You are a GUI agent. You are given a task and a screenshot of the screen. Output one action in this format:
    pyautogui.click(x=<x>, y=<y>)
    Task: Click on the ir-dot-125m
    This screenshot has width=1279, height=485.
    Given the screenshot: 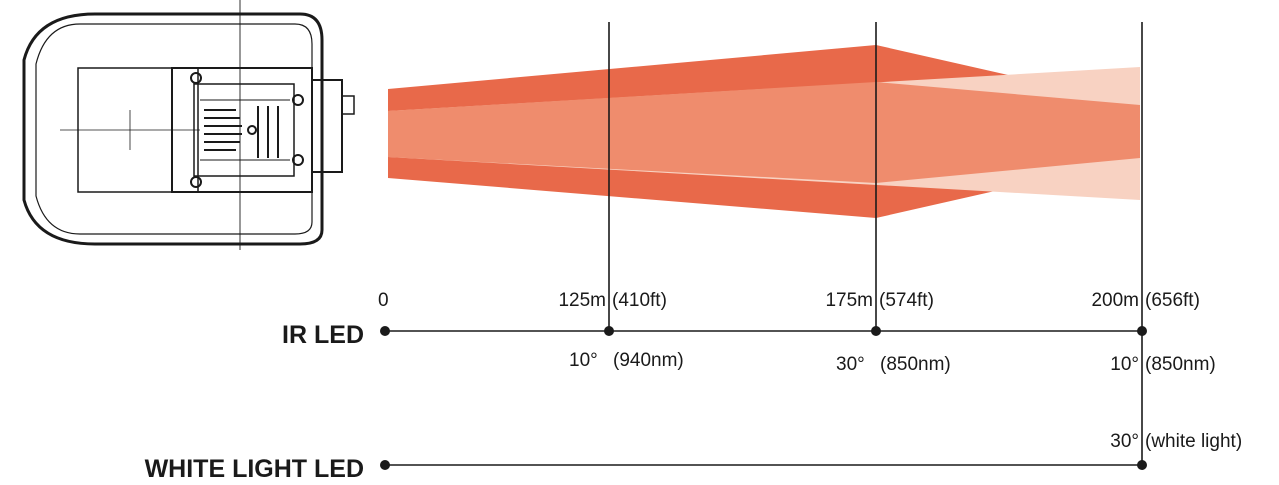 What is the action you would take?
    pyautogui.click(x=609, y=331)
    